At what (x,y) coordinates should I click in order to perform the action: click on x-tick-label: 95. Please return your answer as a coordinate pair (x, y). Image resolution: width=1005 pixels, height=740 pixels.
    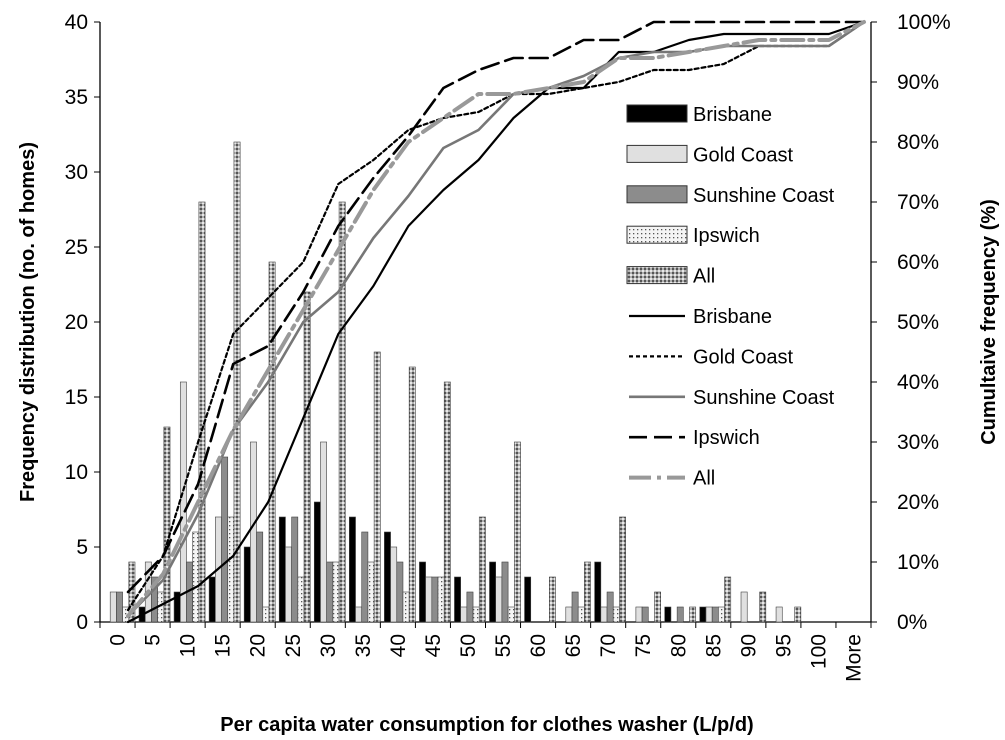
    Looking at the image, I should click on (783, 645).